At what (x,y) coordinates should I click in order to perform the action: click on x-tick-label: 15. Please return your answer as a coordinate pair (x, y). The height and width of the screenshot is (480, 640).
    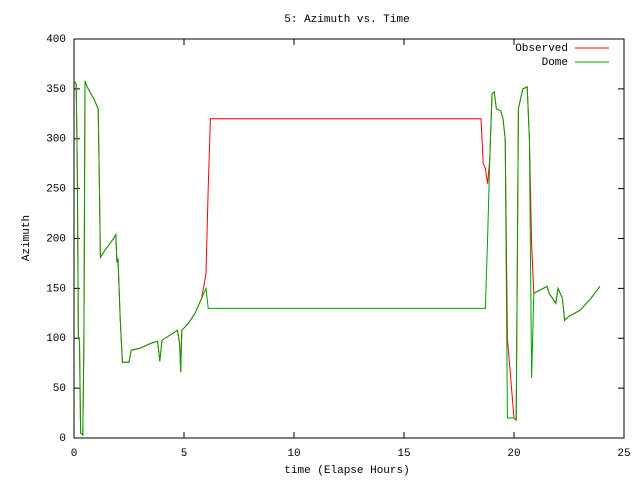
    Looking at the image, I should click on (403, 454).